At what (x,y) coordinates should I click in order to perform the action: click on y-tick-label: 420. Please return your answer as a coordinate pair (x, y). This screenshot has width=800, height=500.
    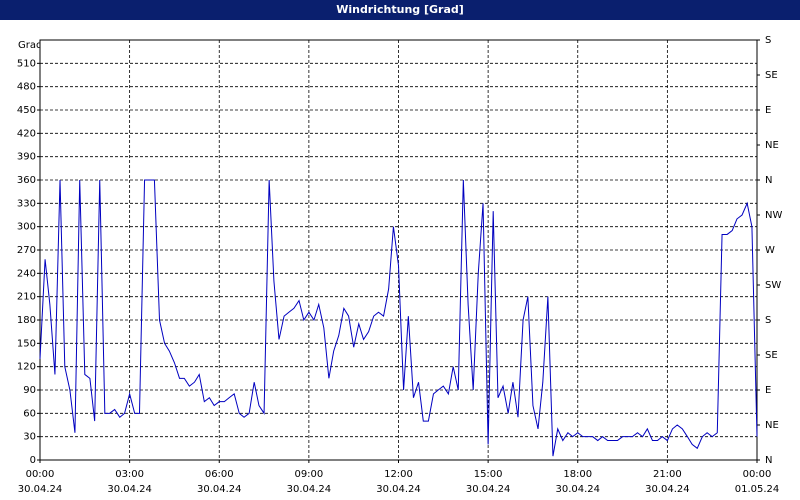
    Looking at the image, I should click on (26, 133).